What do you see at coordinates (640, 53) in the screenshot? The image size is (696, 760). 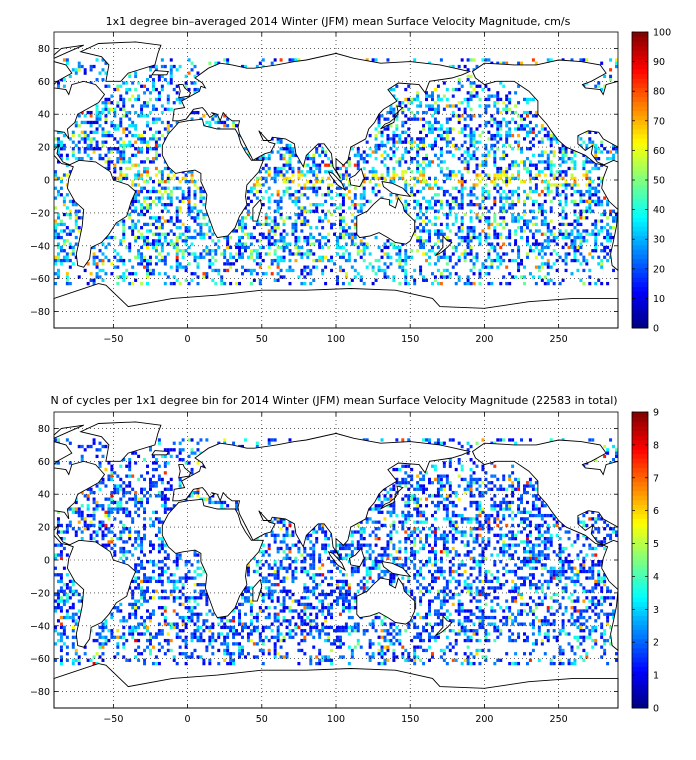 I see `colorbar-segment` at bounding box center [640, 53].